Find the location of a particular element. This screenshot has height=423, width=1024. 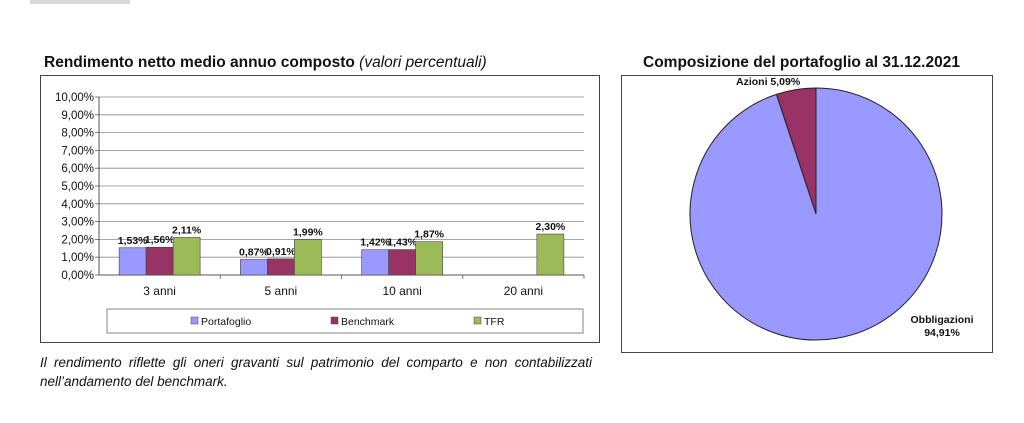

x-tick-label: 5 anni is located at coordinates (281, 291).